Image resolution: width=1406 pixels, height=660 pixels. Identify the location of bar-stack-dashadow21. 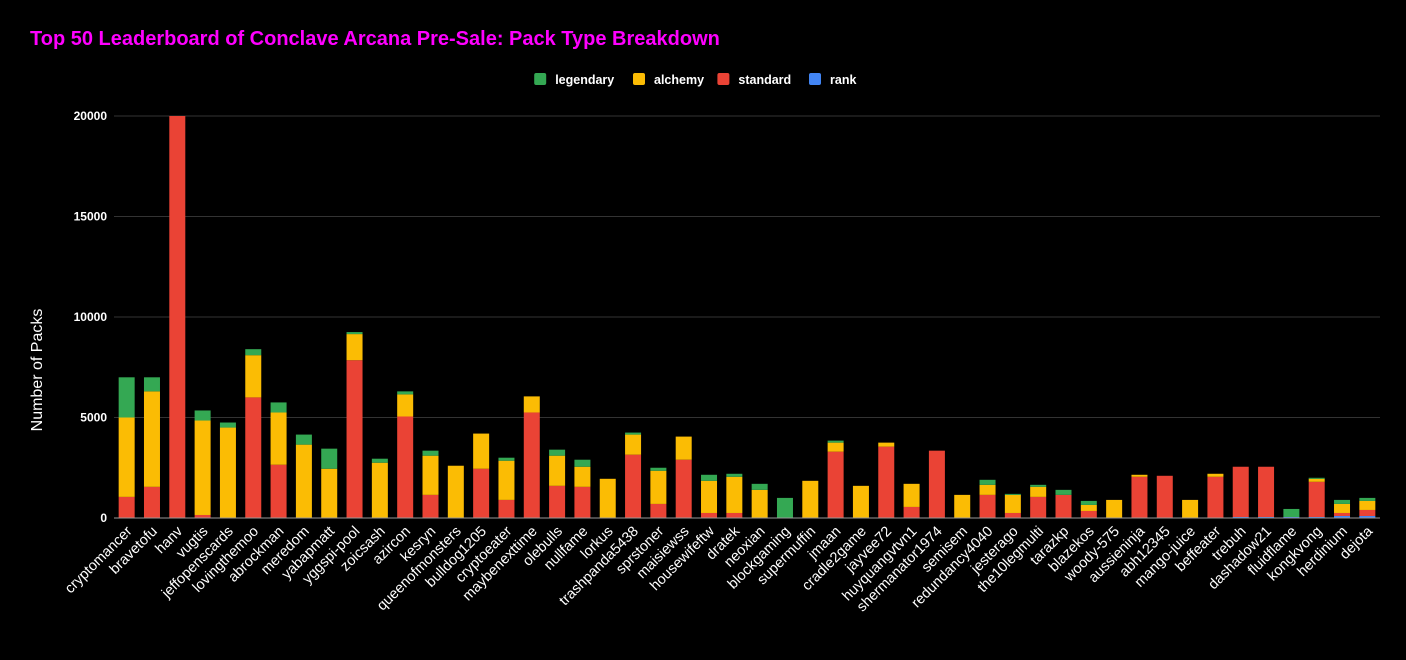
(1266, 492).